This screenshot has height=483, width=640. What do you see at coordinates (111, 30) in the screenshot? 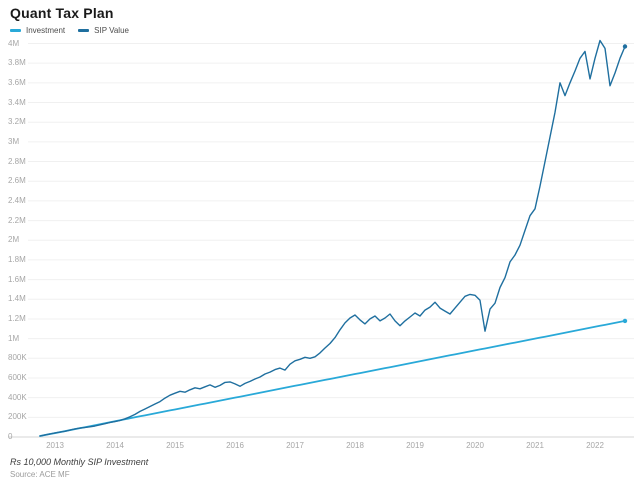
I see `legend-label-sip-value: SIP Value` at bounding box center [111, 30].